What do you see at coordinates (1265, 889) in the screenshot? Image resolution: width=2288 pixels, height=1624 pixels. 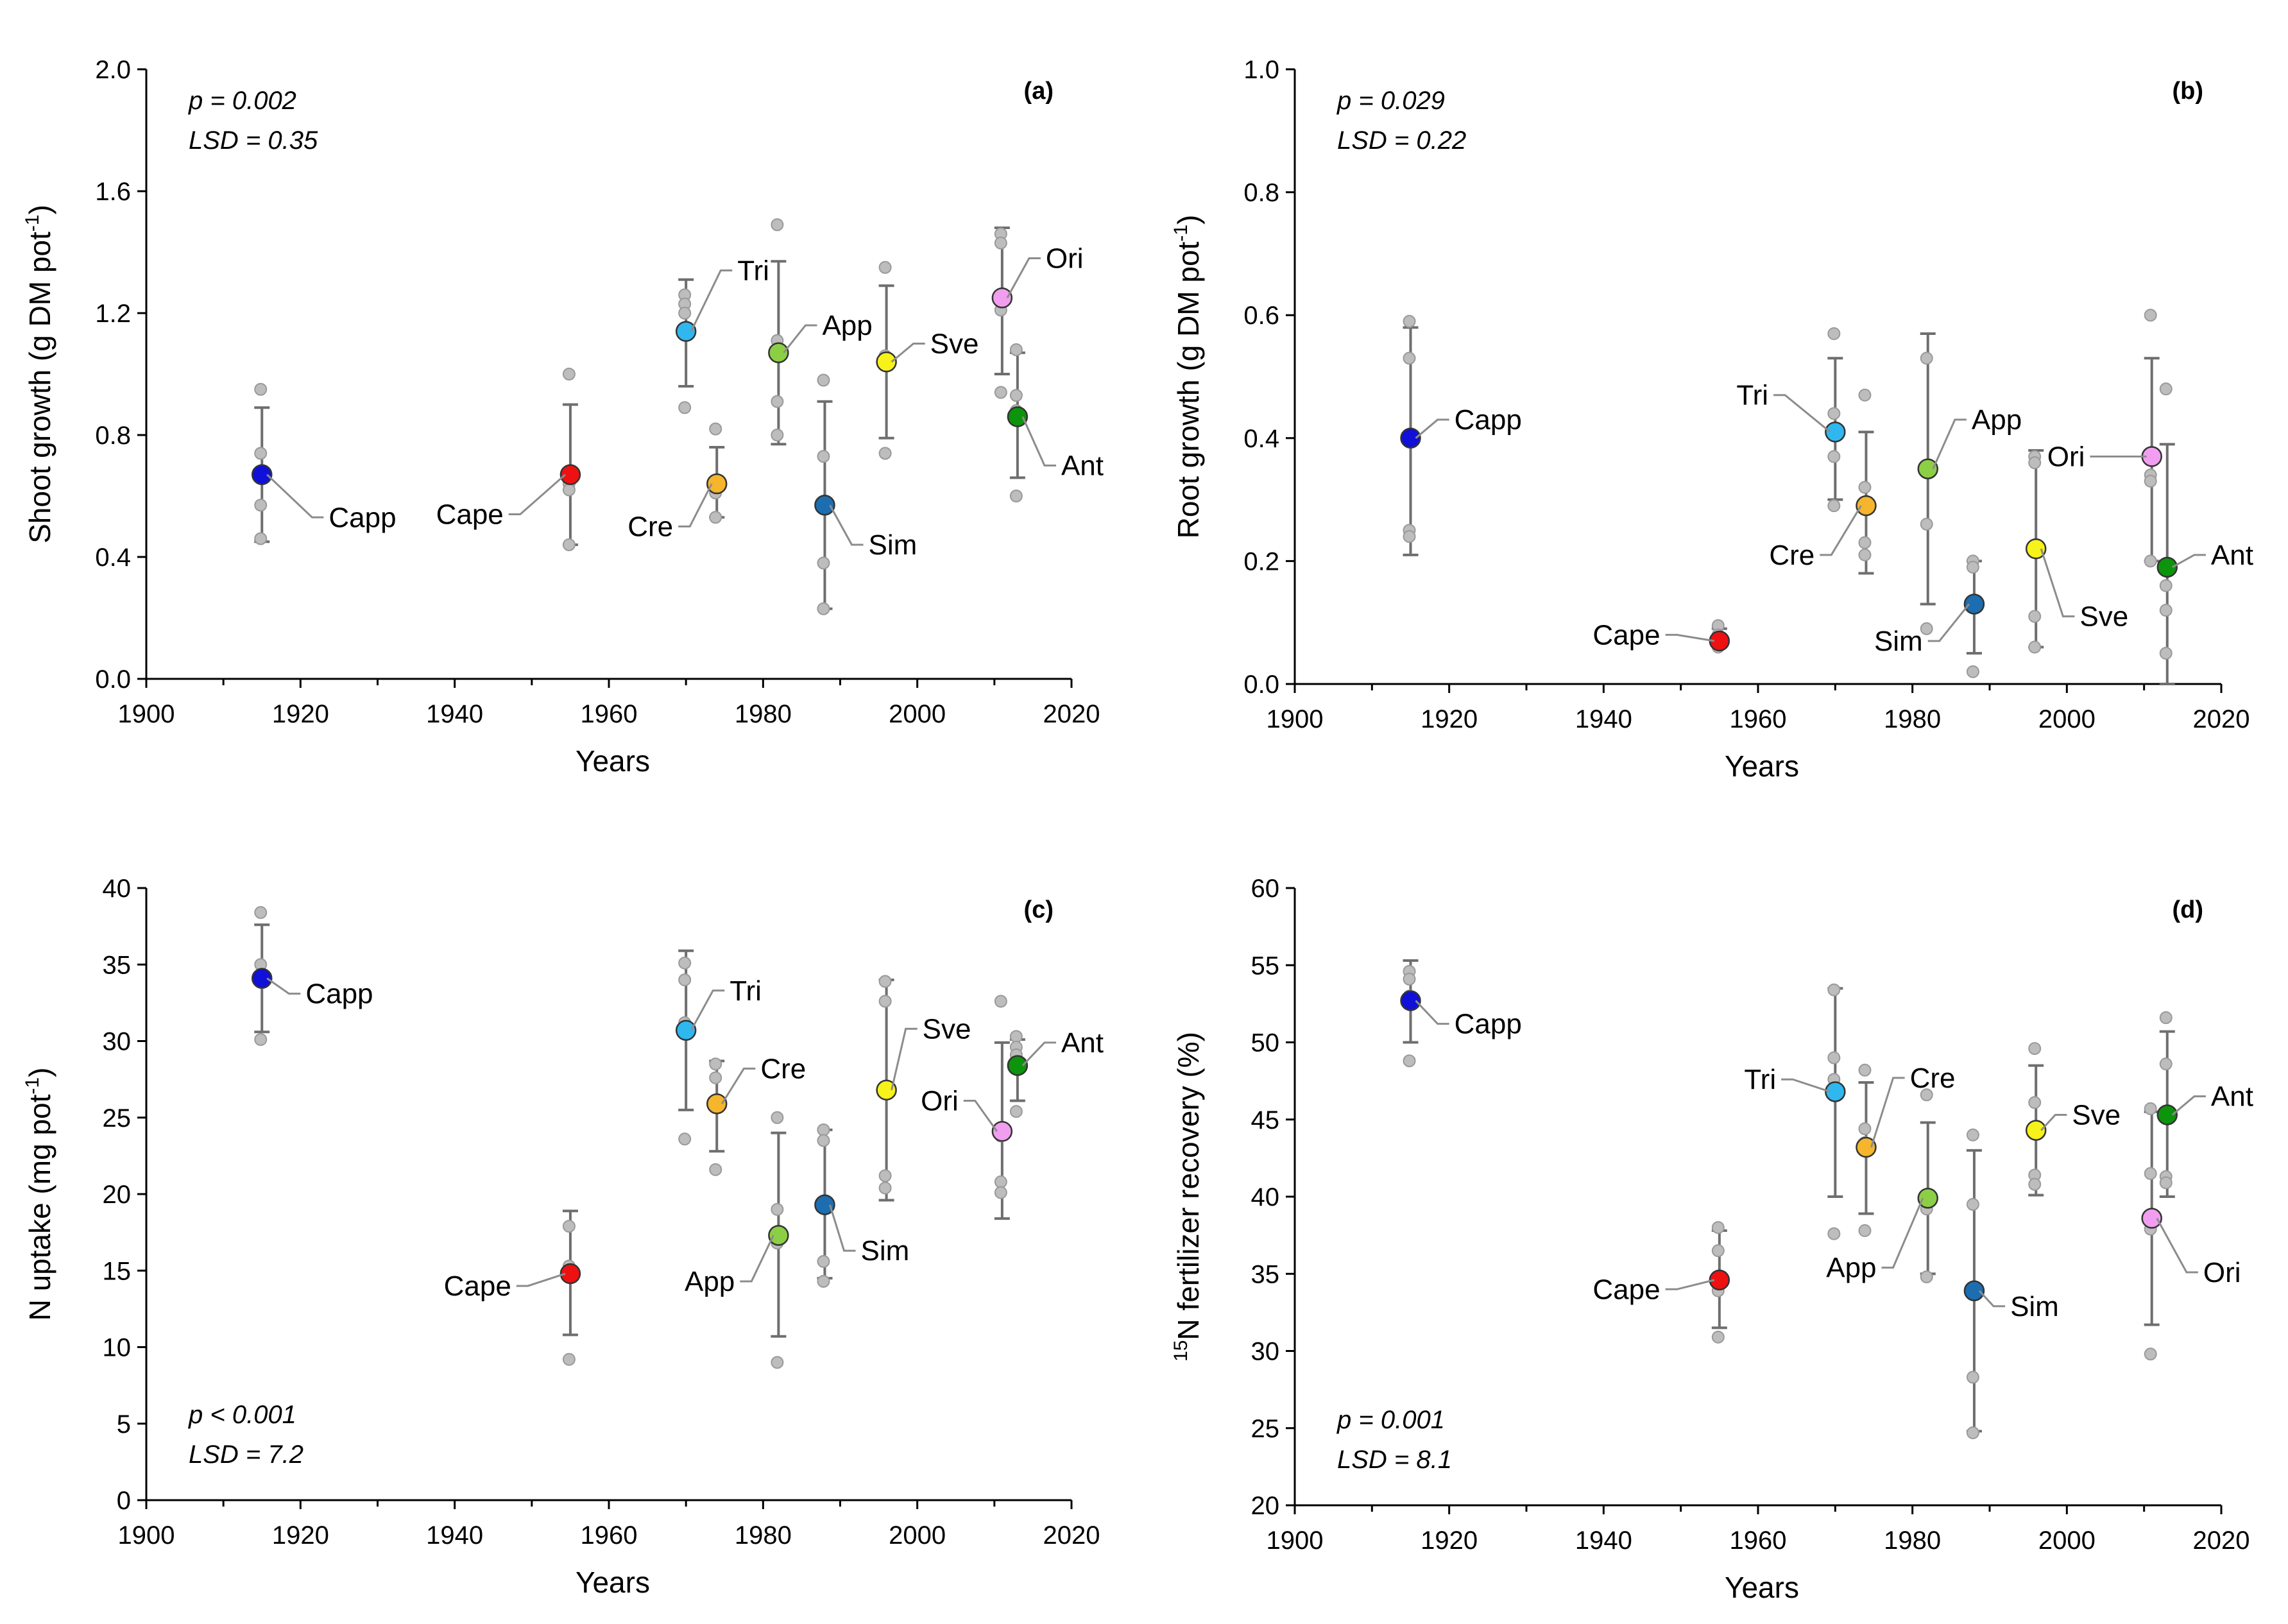 I see `y-tick-label: 60` at bounding box center [1265, 889].